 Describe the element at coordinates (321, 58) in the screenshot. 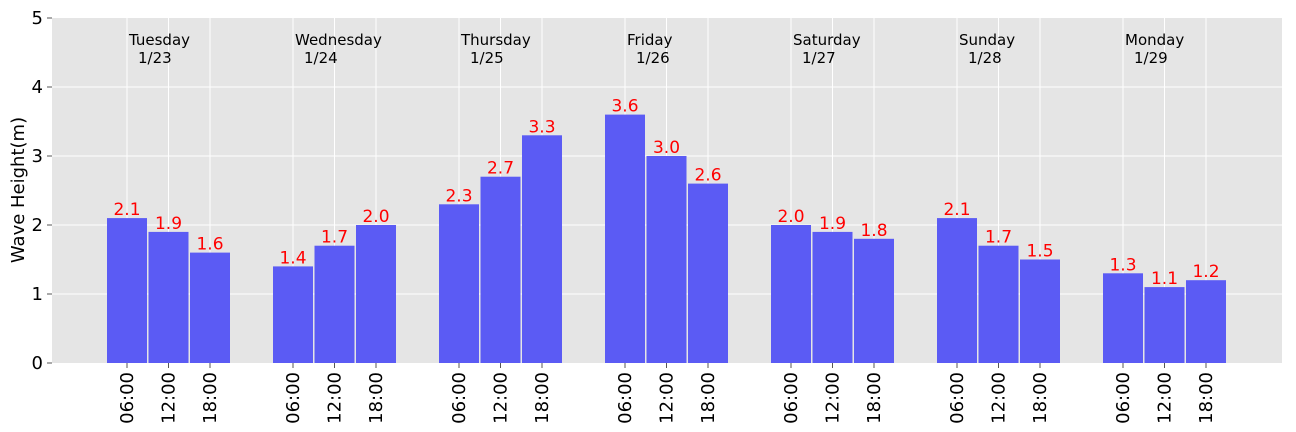

I see `day-date-label: 1/24` at that location.